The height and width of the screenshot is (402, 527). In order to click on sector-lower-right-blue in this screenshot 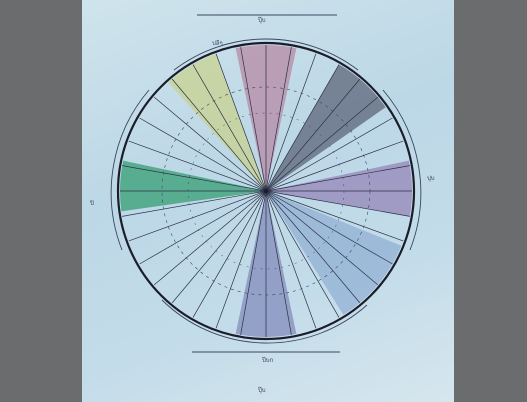, I will do `click(334, 253)`.